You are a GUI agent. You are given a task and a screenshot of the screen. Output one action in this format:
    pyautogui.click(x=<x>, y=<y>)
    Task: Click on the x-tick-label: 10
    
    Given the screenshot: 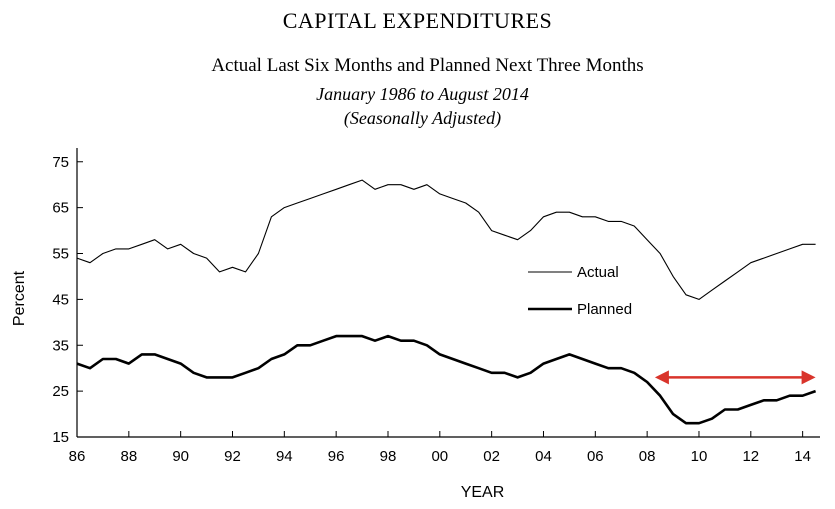 What is the action you would take?
    pyautogui.click(x=699, y=456)
    